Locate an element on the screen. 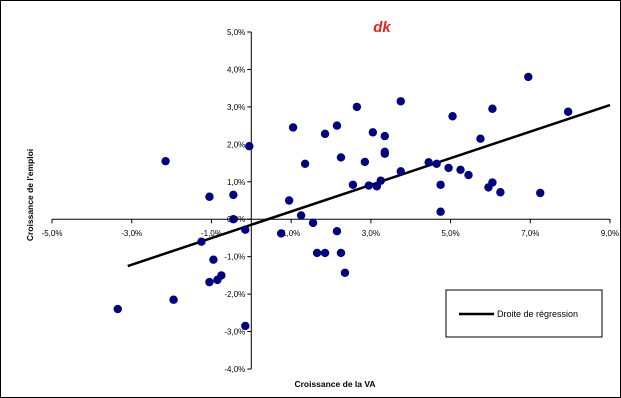 The height and width of the screenshot is (398, 621). y-axis-title: Croissance de l'emploi is located at coordinates (30, 195).